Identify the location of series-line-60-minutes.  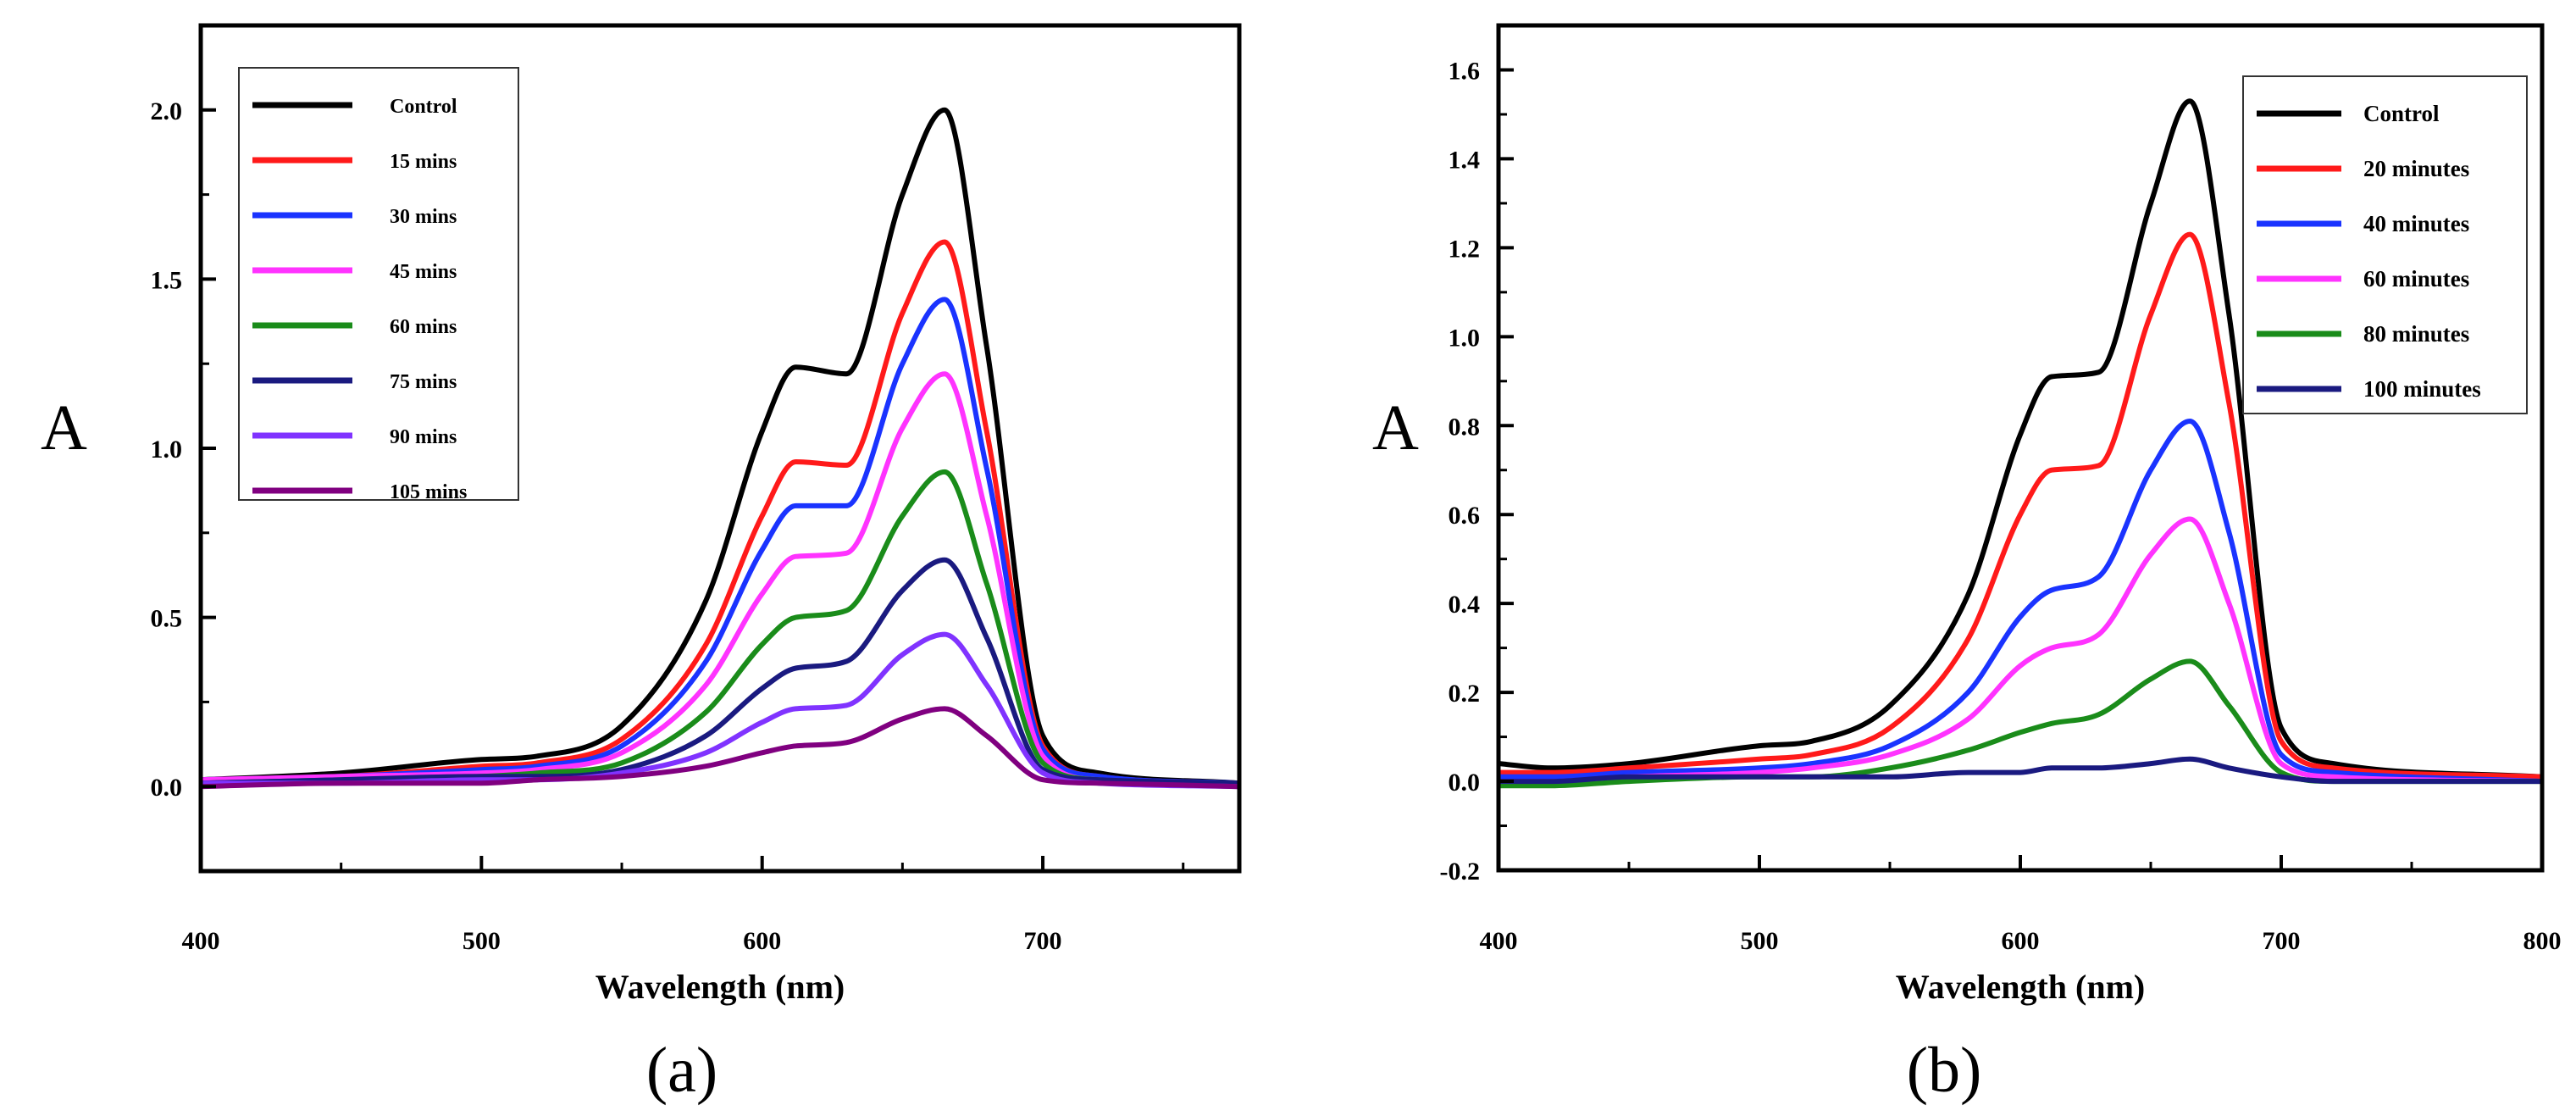
(2020, 651).